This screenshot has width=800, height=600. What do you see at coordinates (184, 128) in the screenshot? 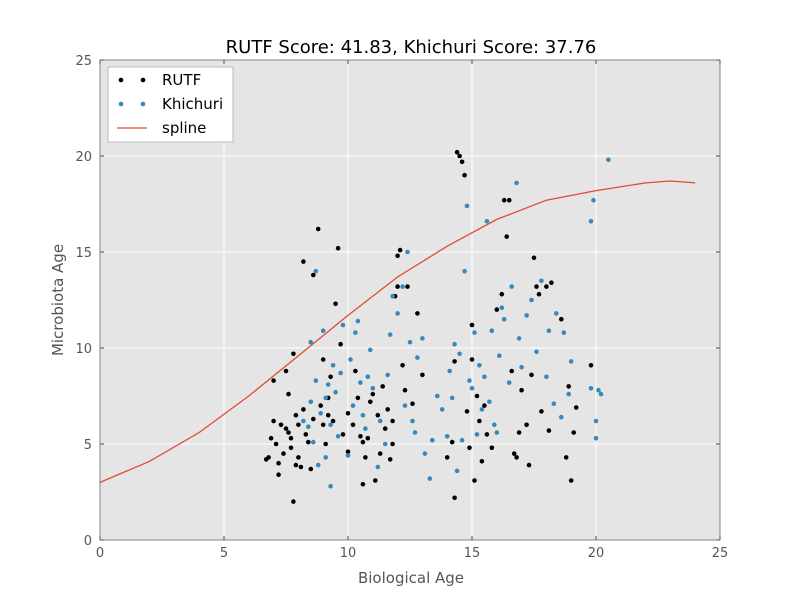
I see `legend-label-spline: spline` at bounding box center [184, 128].